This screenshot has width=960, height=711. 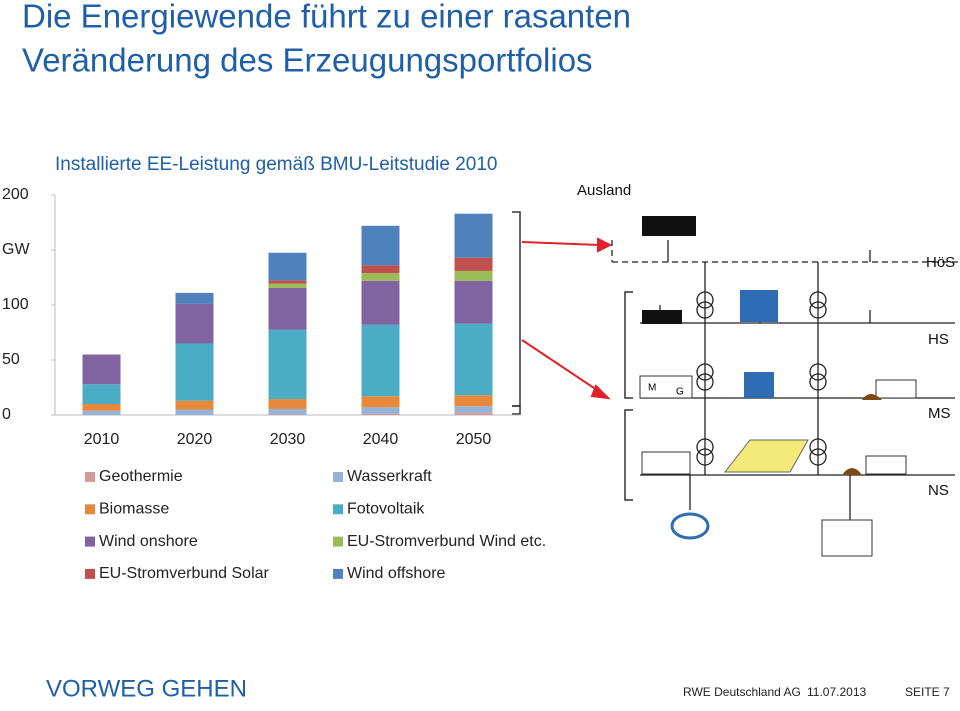 I want to click on slide-title: Die Energiewende führt zu einer rasanten, so click(x=326, y=17).